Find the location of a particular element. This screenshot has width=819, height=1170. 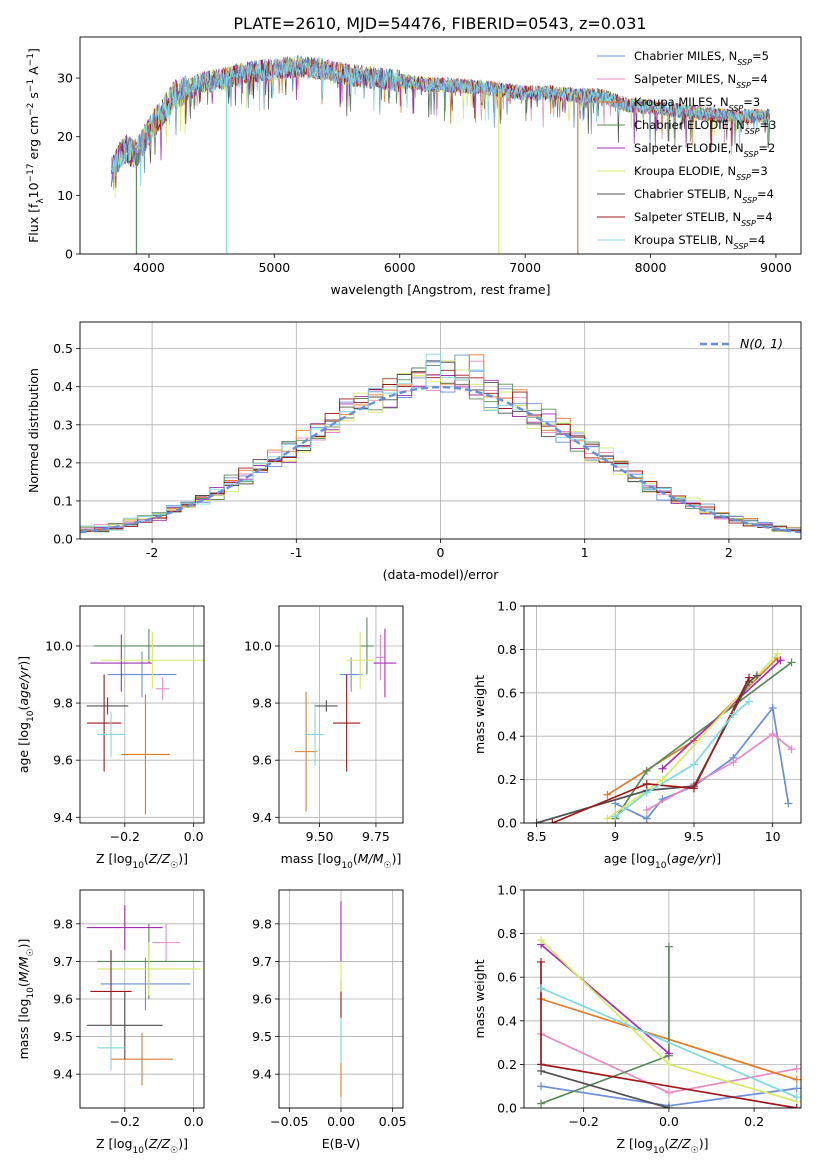

x-tick-label: 10 is located at coordinates (773, 836).